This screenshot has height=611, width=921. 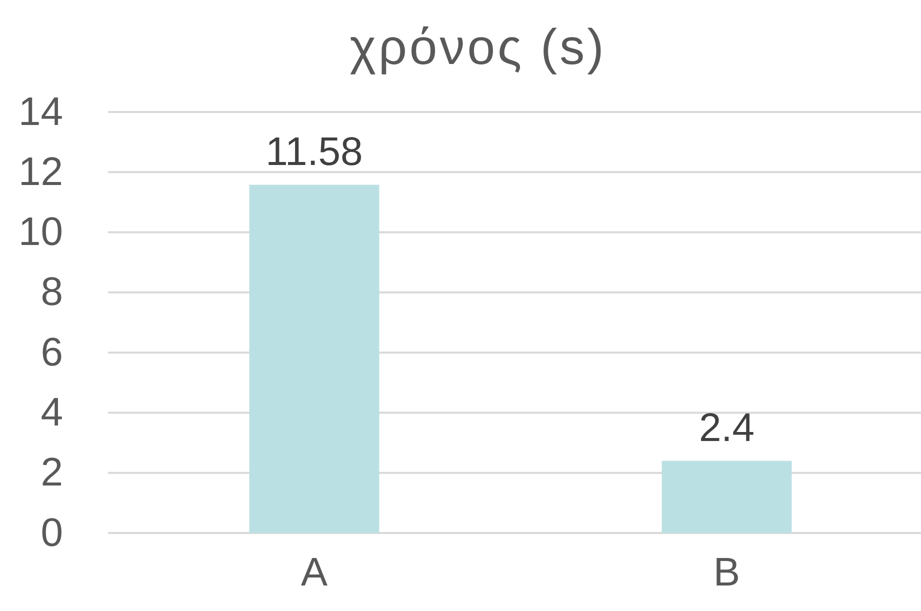 What do you see at coordinates (40, 232) in the screenshot?
I see `y-tick-label: 10` at bounding box center [40, 232].